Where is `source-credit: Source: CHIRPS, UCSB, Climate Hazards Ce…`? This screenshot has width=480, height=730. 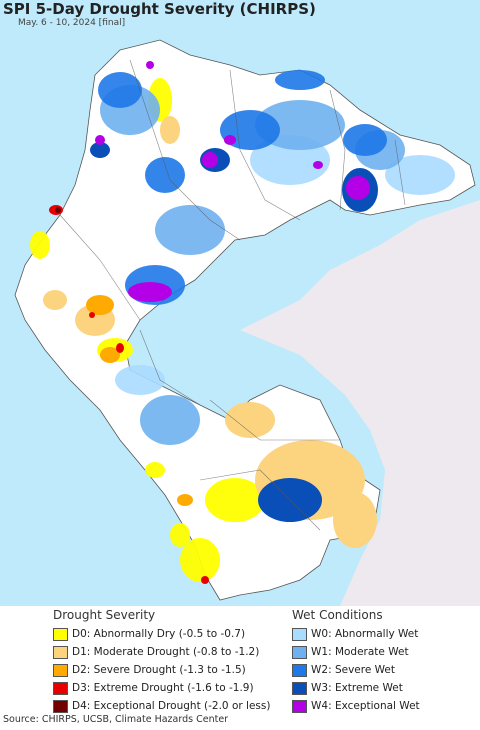 source-credit: Source: CHIRPS, UCSB, Climate Hazards Ce… is located at coordinates (116, 719).